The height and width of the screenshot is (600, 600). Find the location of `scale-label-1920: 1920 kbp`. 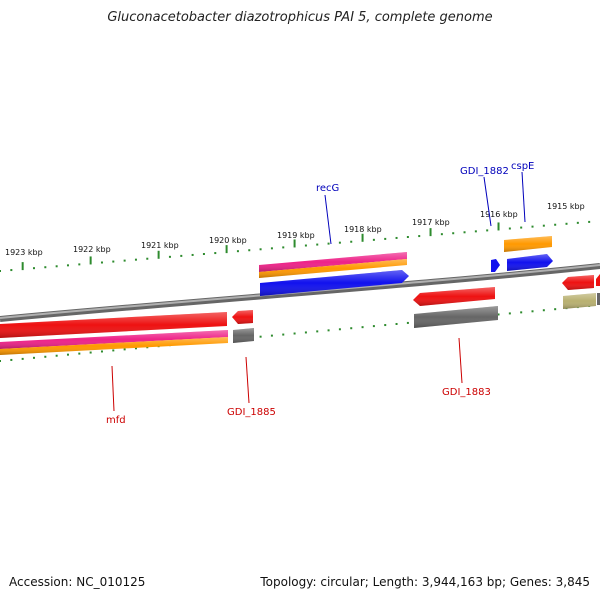

scale-label-1920: 1920 kbp is located at coordinates (228, 240).